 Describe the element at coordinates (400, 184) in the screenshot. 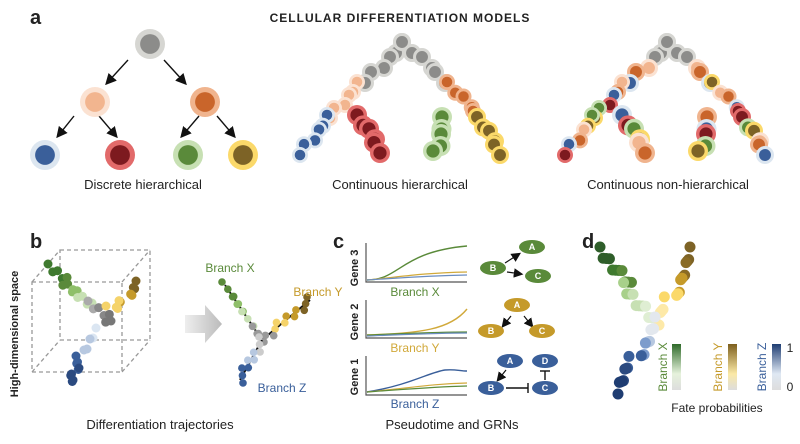

I see `model-label-continuous: Continuous hierarchical` at that location.